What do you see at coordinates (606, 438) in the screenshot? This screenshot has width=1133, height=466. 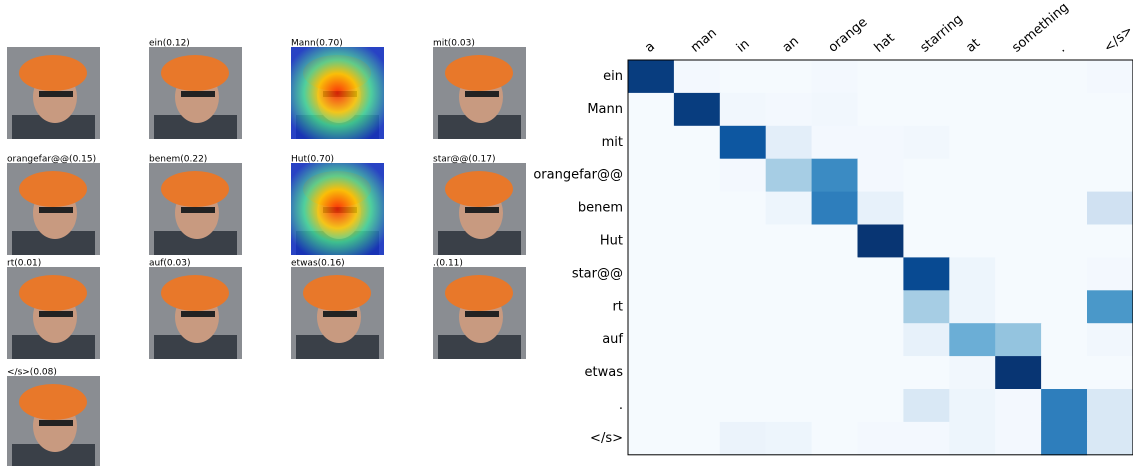 I see `y-tick-label: </s>` at bounding box center [606, 438].